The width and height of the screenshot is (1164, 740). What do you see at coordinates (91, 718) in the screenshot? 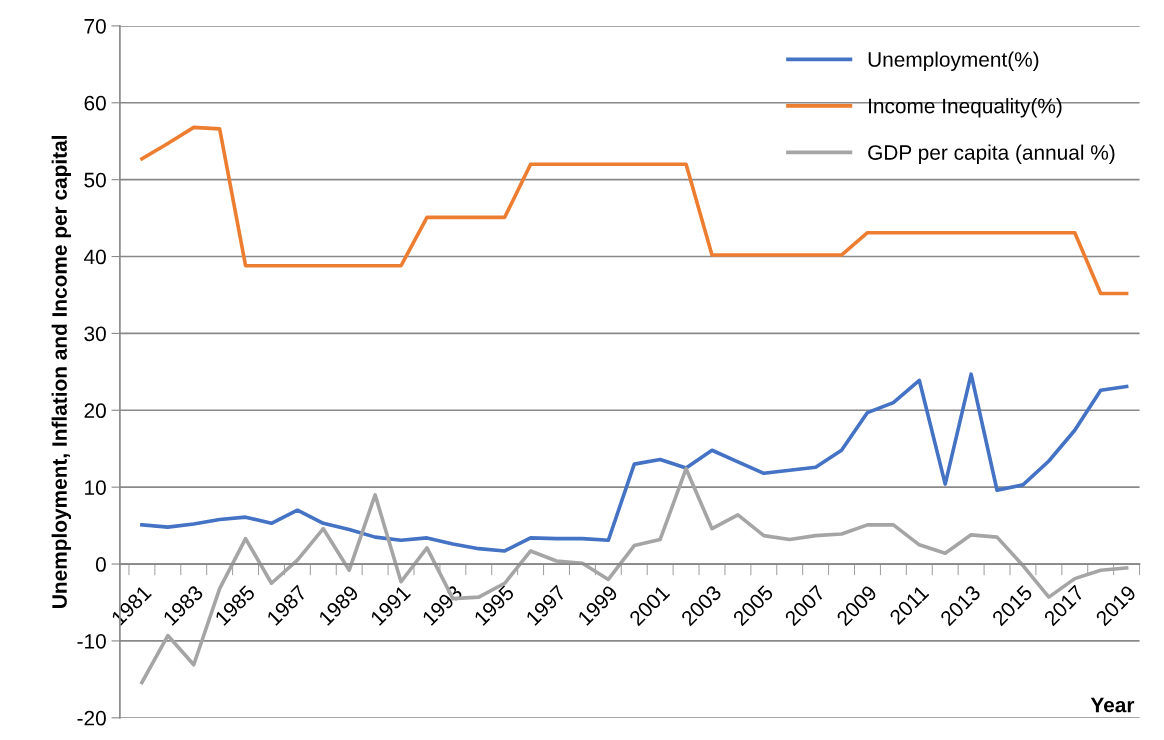
I see `y-tick-label: -20` at bounding box center [91, 718].